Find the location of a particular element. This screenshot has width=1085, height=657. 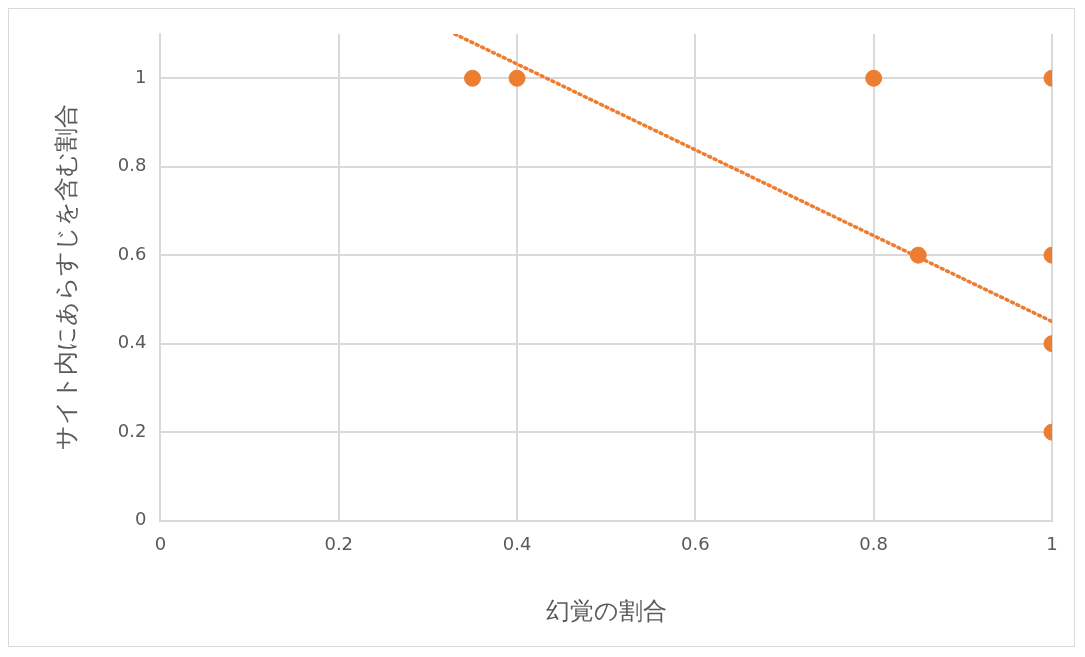

x-tick-label: 0.2 is located at coordinates (339, 544).